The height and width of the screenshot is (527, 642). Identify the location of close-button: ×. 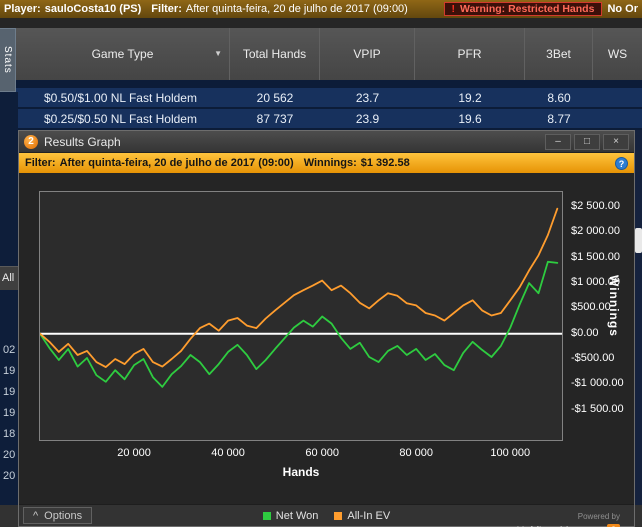
(616, 141).